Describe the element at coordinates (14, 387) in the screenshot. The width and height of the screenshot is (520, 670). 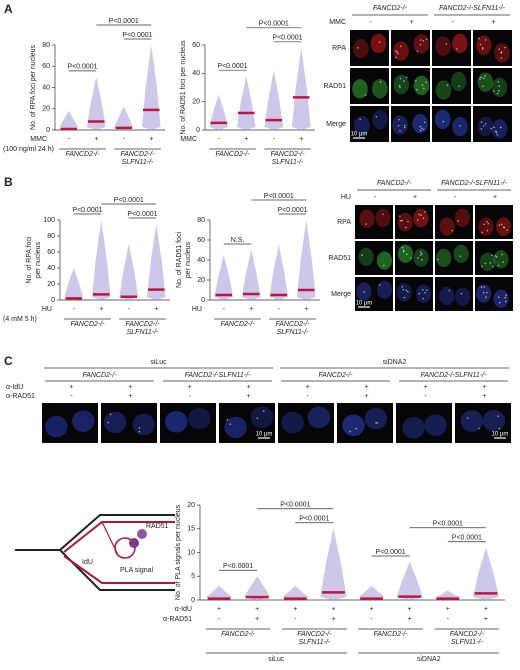
I see `row-name: α-IdU` at that location.